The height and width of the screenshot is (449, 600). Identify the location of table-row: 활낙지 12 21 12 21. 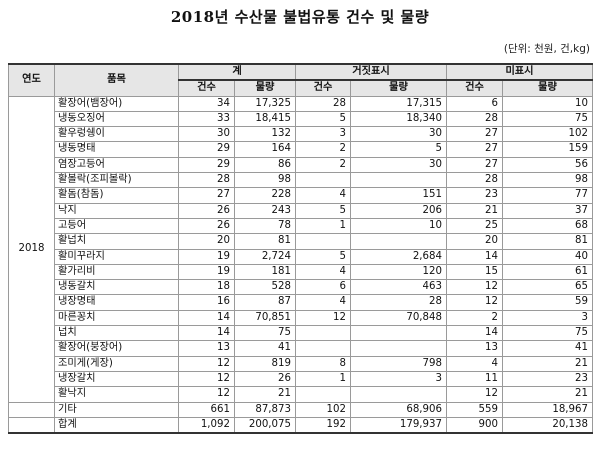
(301, 394).